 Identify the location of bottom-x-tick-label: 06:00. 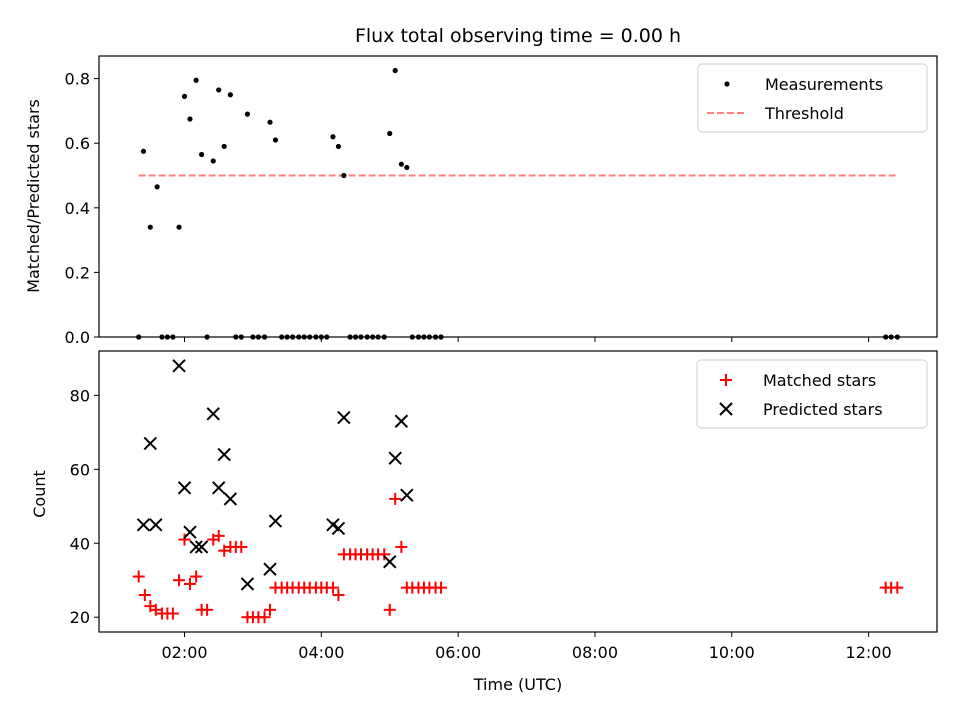
(458, 652).